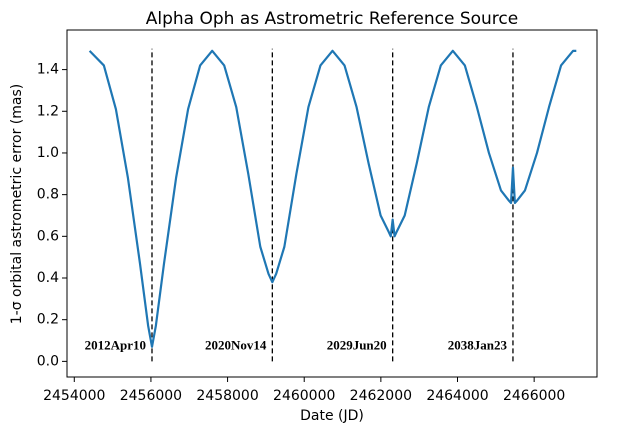 This screenshot has width=623, height=436. What do you see at coordinates (227, 396) in the screenshot?
I see `x-tick-label: 2458000` at bounding box center [227, 396].